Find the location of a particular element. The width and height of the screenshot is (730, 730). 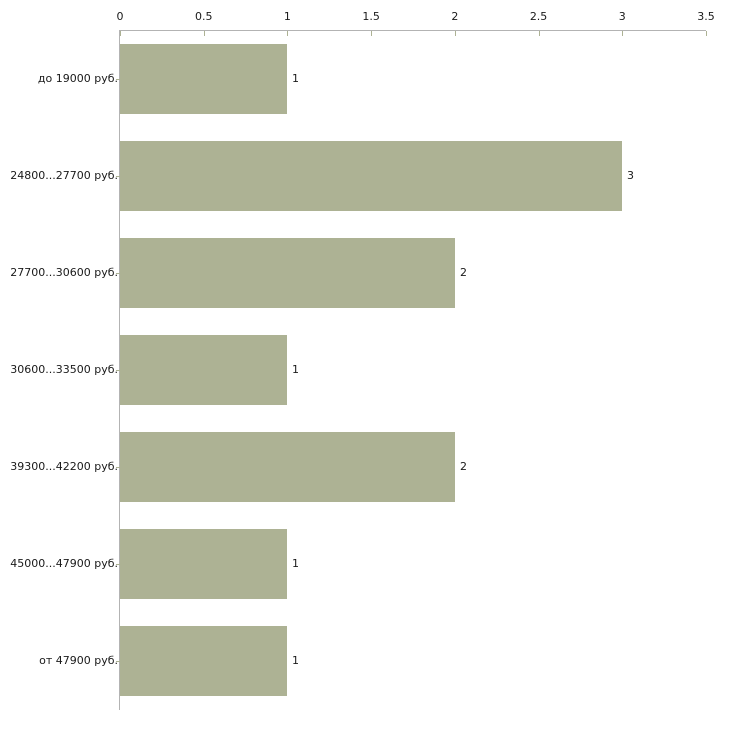

x-tick-label: 1.5 is located at coordinates (371, 16).